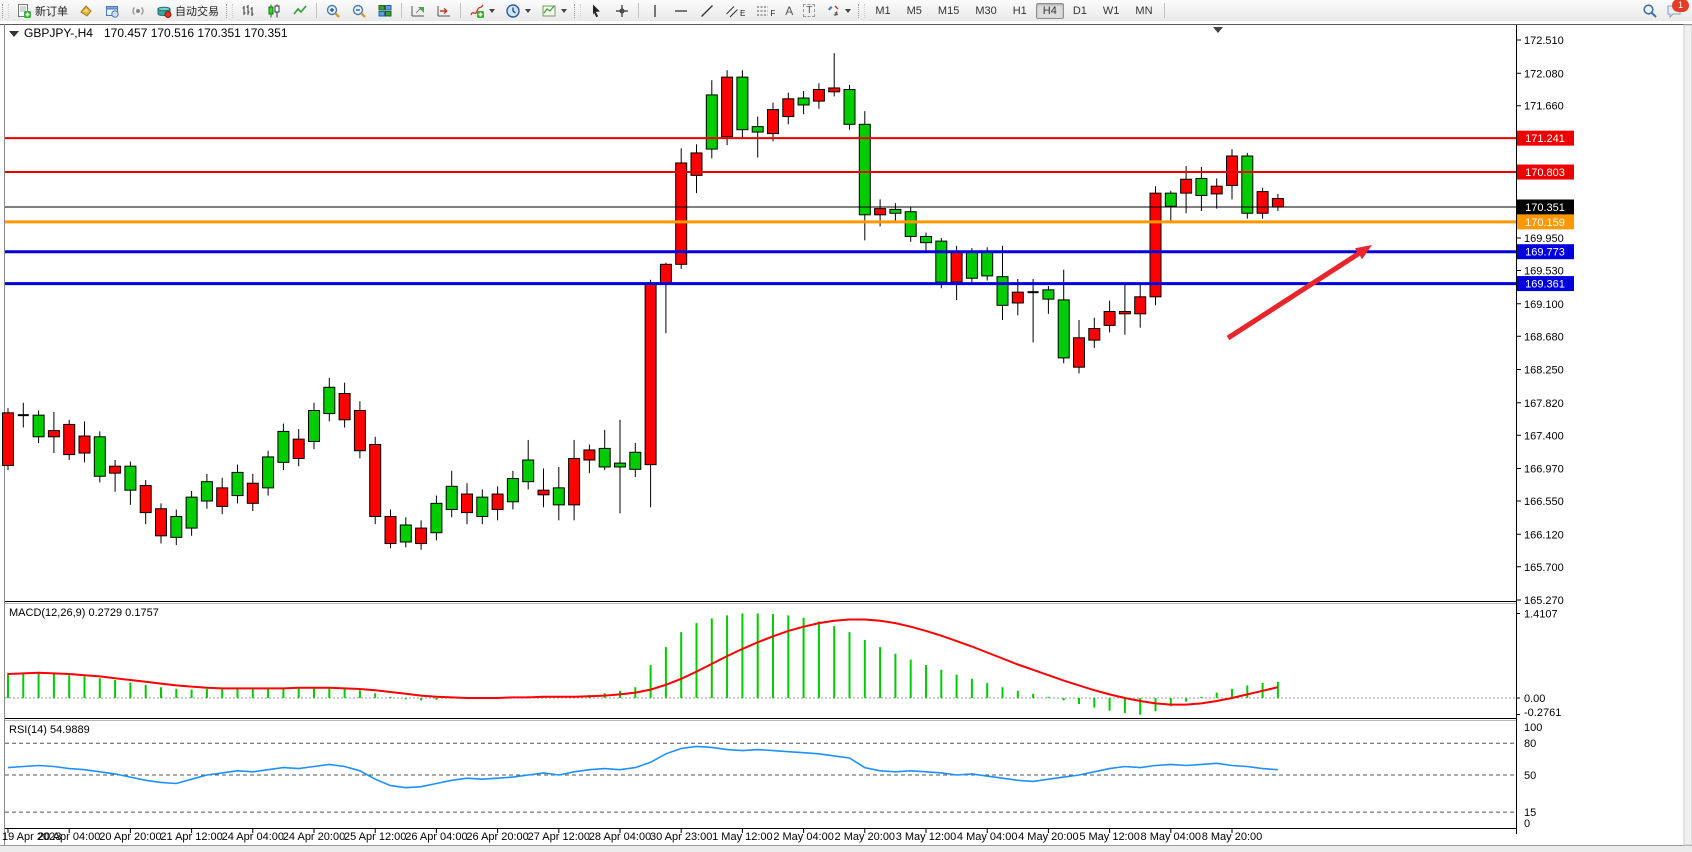  Describe the element at coordinates (1545, 173) in the screenshot. I see `price-badge-label: 170.803` at that location.